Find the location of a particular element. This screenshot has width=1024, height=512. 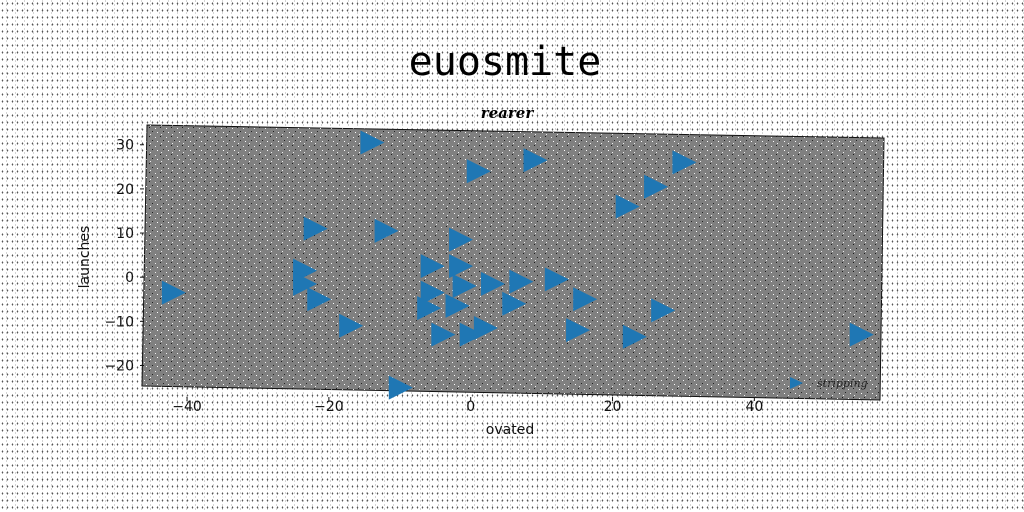

y-tick-label: 0 is located at coordinates (129, 278).